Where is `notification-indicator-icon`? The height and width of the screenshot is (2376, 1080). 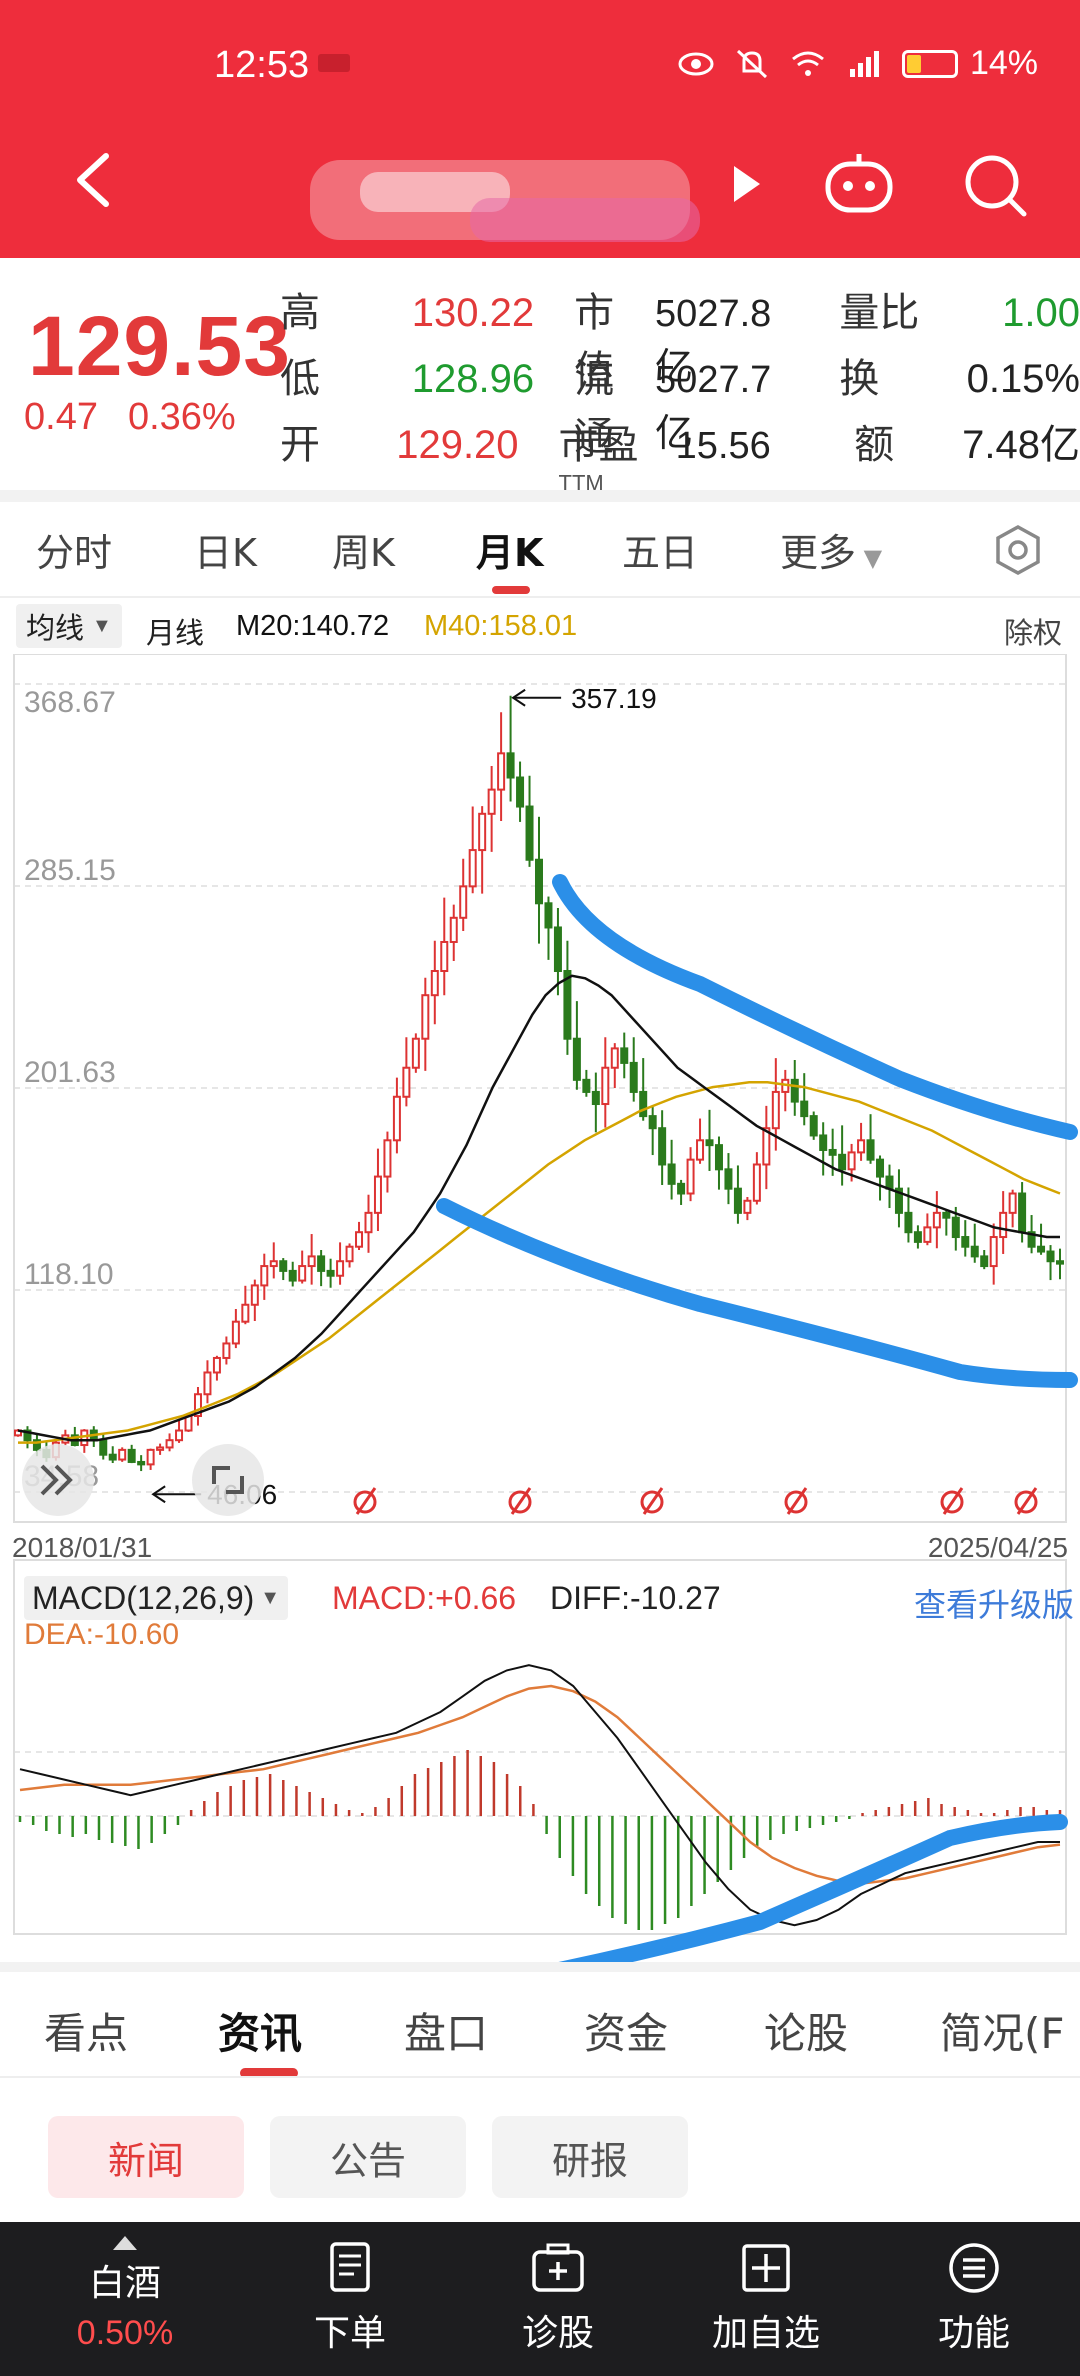
notification-indicator-icon is located at coordinates (334, 63).